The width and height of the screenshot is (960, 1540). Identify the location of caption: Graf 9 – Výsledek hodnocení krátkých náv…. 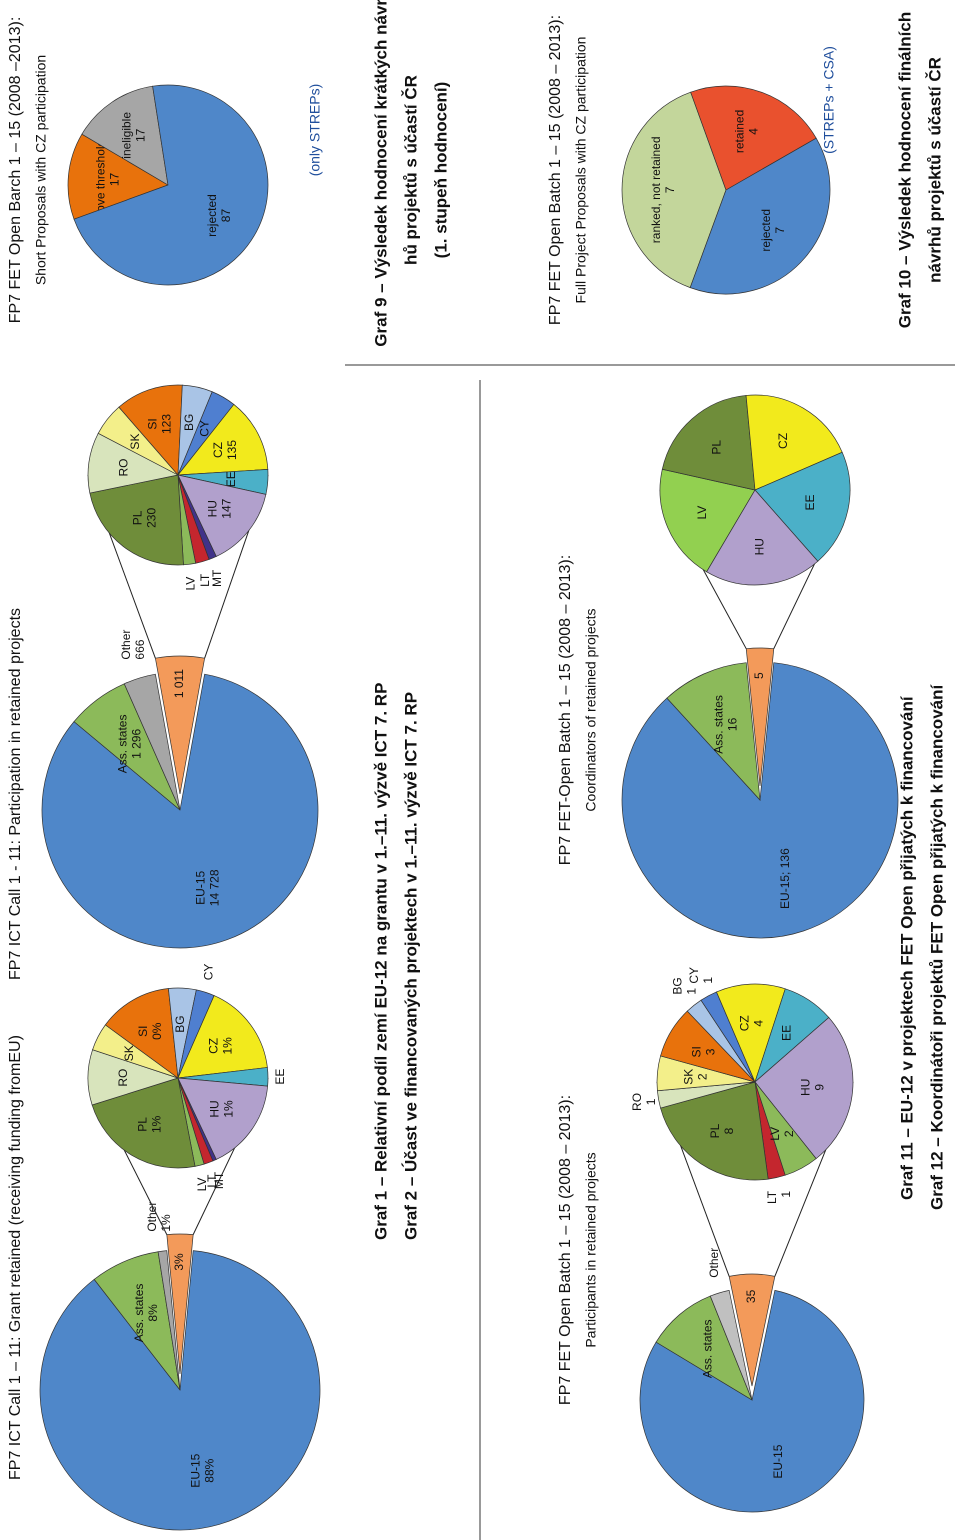
(380, 173).